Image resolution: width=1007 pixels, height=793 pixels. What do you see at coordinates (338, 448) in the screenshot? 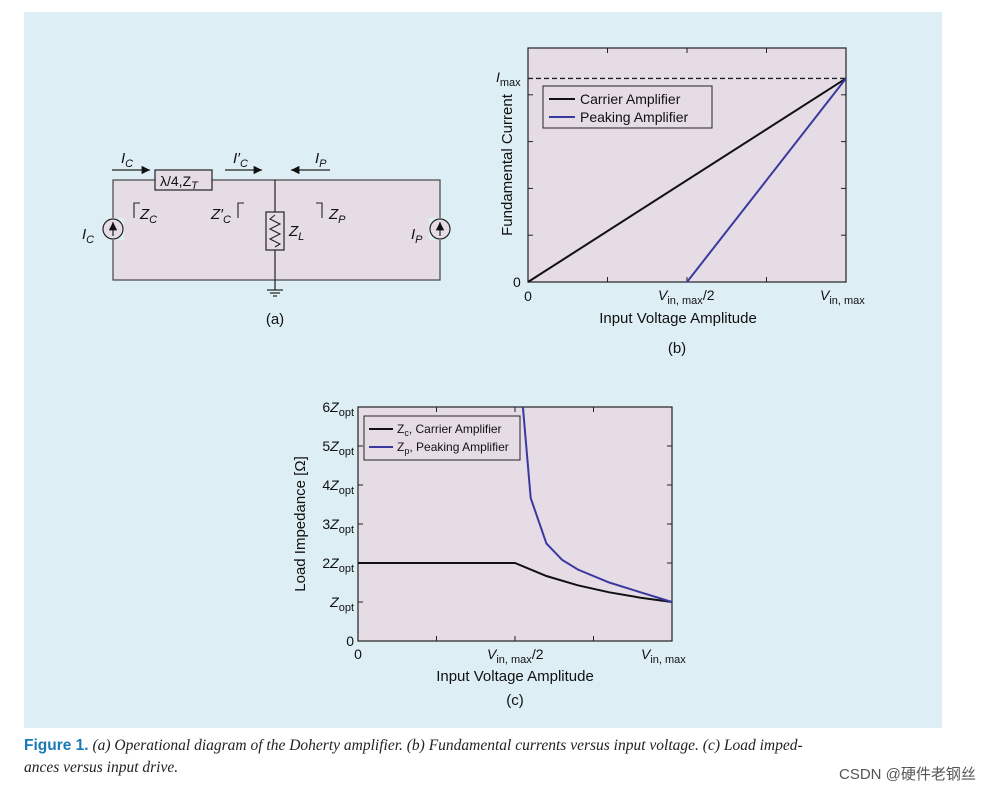
I see `chart-c-ytick-label: 5Zopt` at bounding box center [338, 448].